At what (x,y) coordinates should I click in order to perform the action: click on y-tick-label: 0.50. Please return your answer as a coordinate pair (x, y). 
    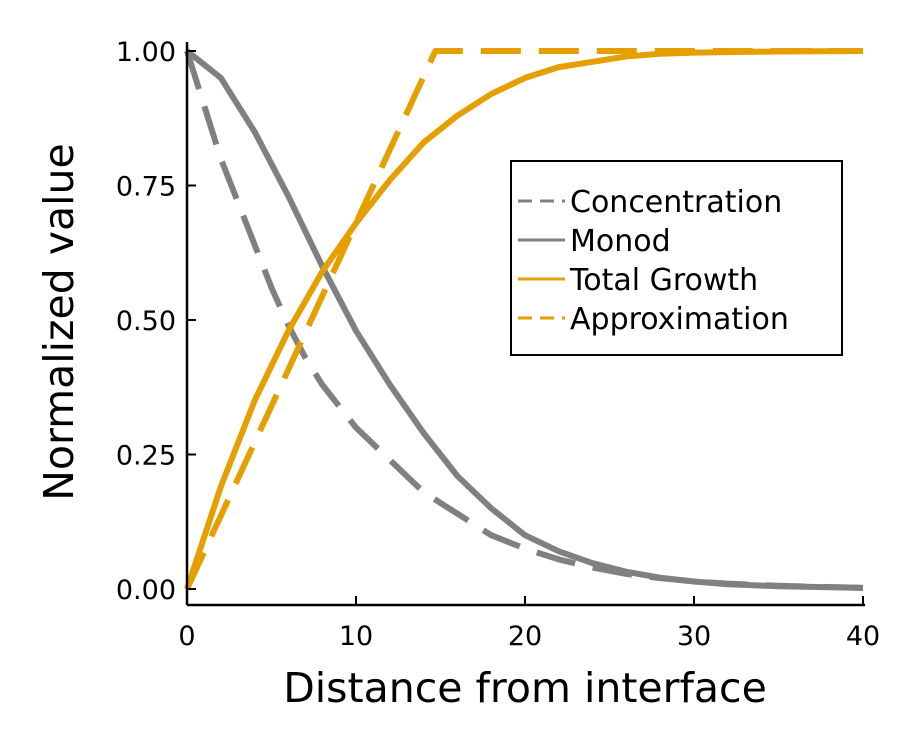
    Looking at the image, I should click on (146, 321).